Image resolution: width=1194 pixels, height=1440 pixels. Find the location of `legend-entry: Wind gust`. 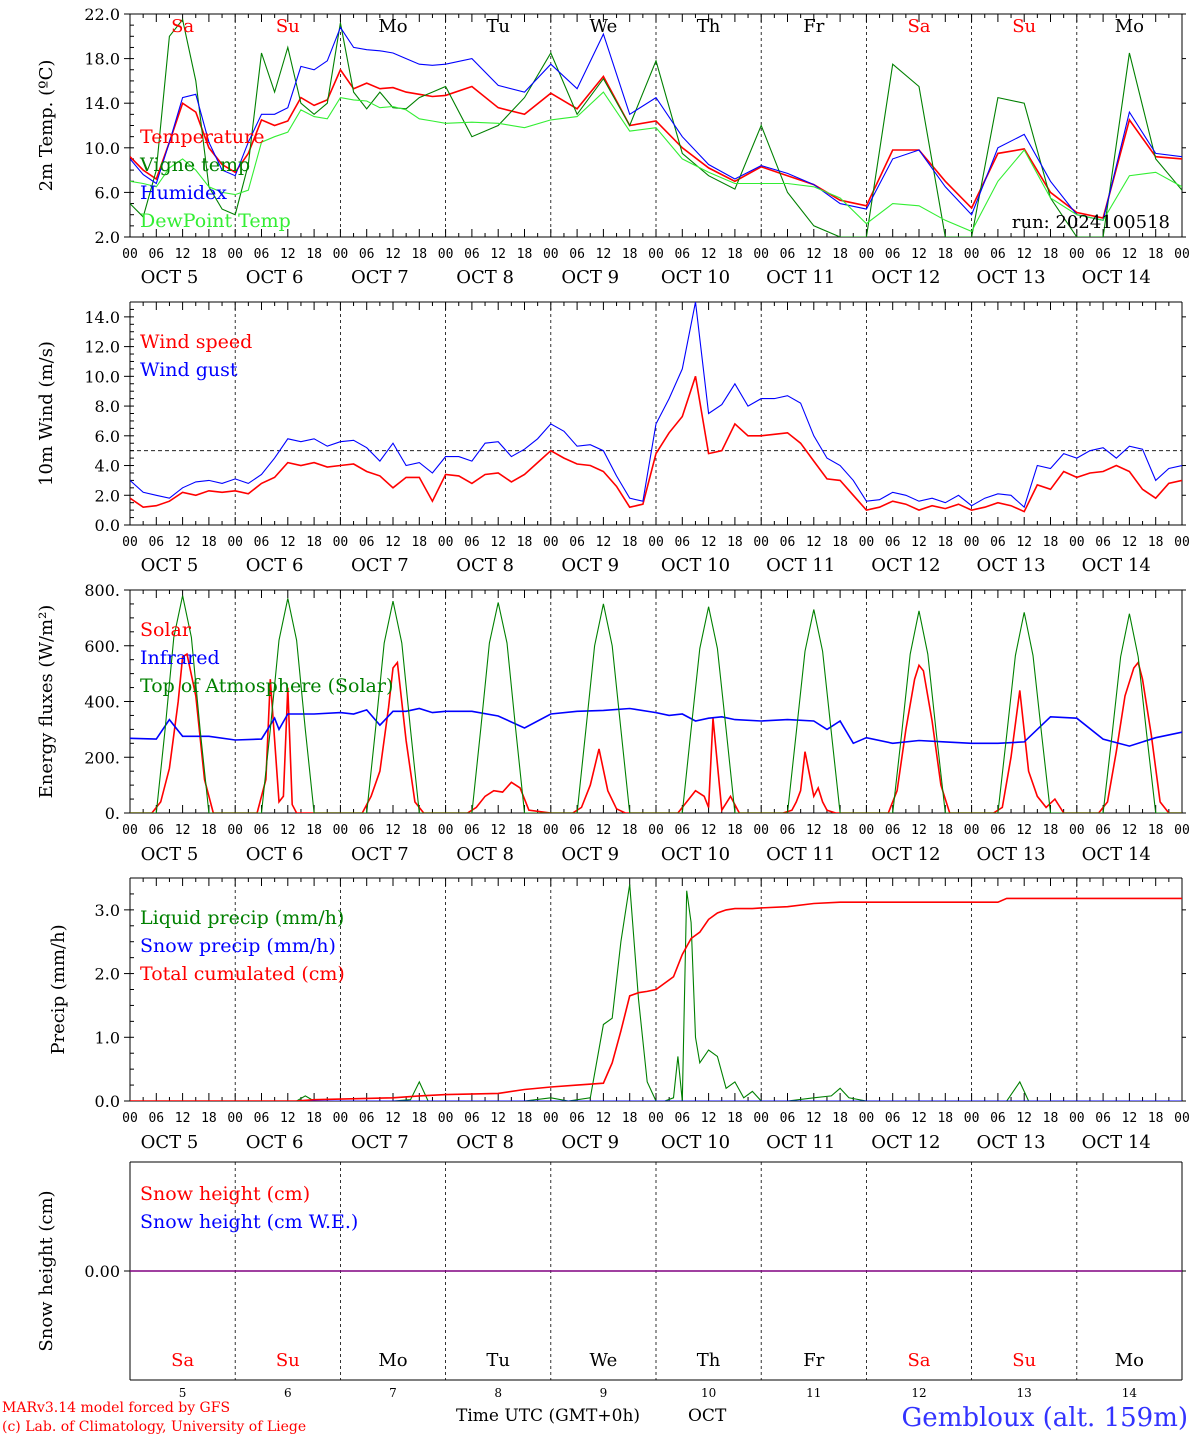

legend-entry: Wind gust is located at coordinates (189, 370).